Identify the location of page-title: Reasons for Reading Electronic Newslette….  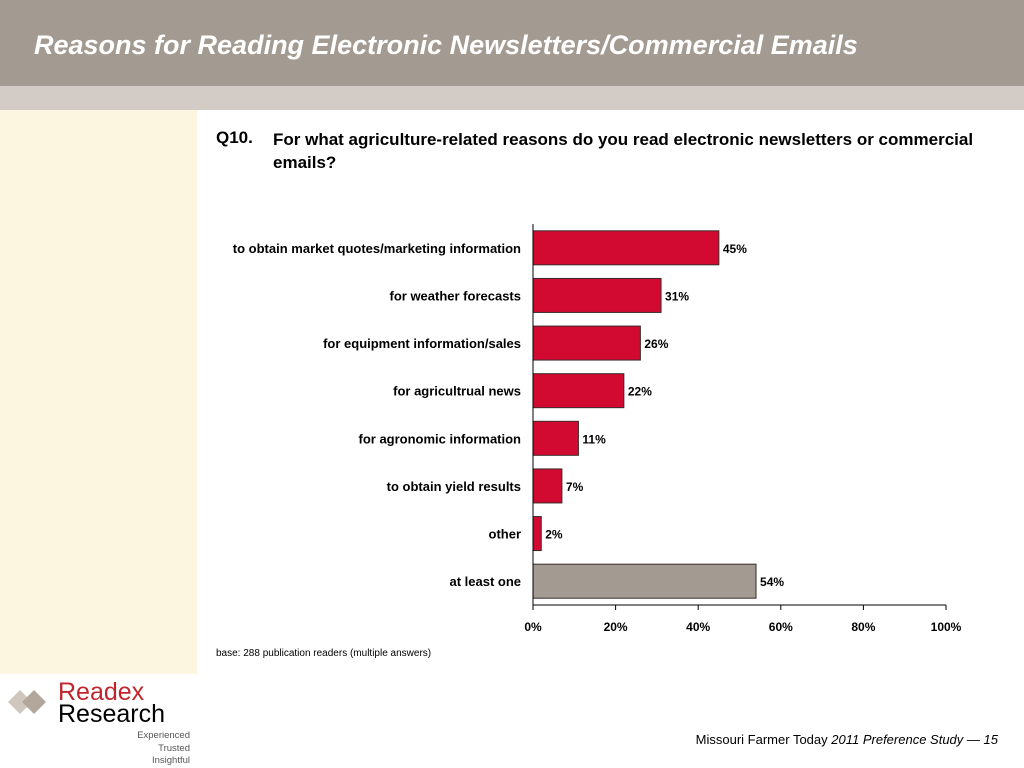
(446, 45).